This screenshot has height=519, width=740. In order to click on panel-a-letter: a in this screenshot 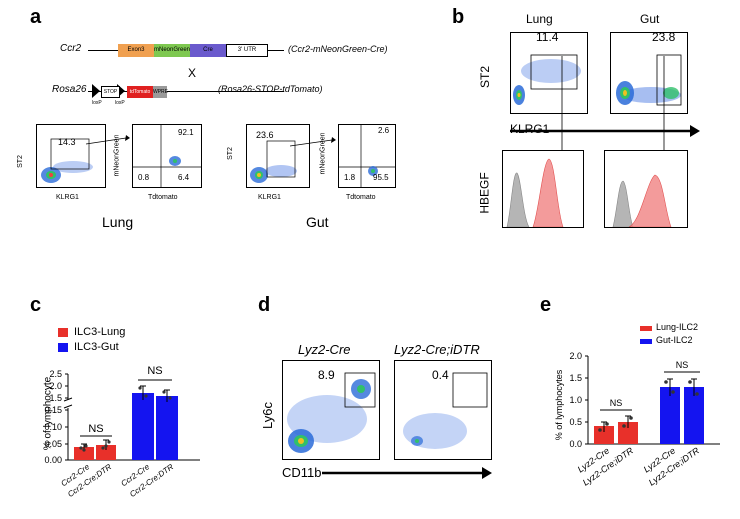, I will do `click(36, 17)`.